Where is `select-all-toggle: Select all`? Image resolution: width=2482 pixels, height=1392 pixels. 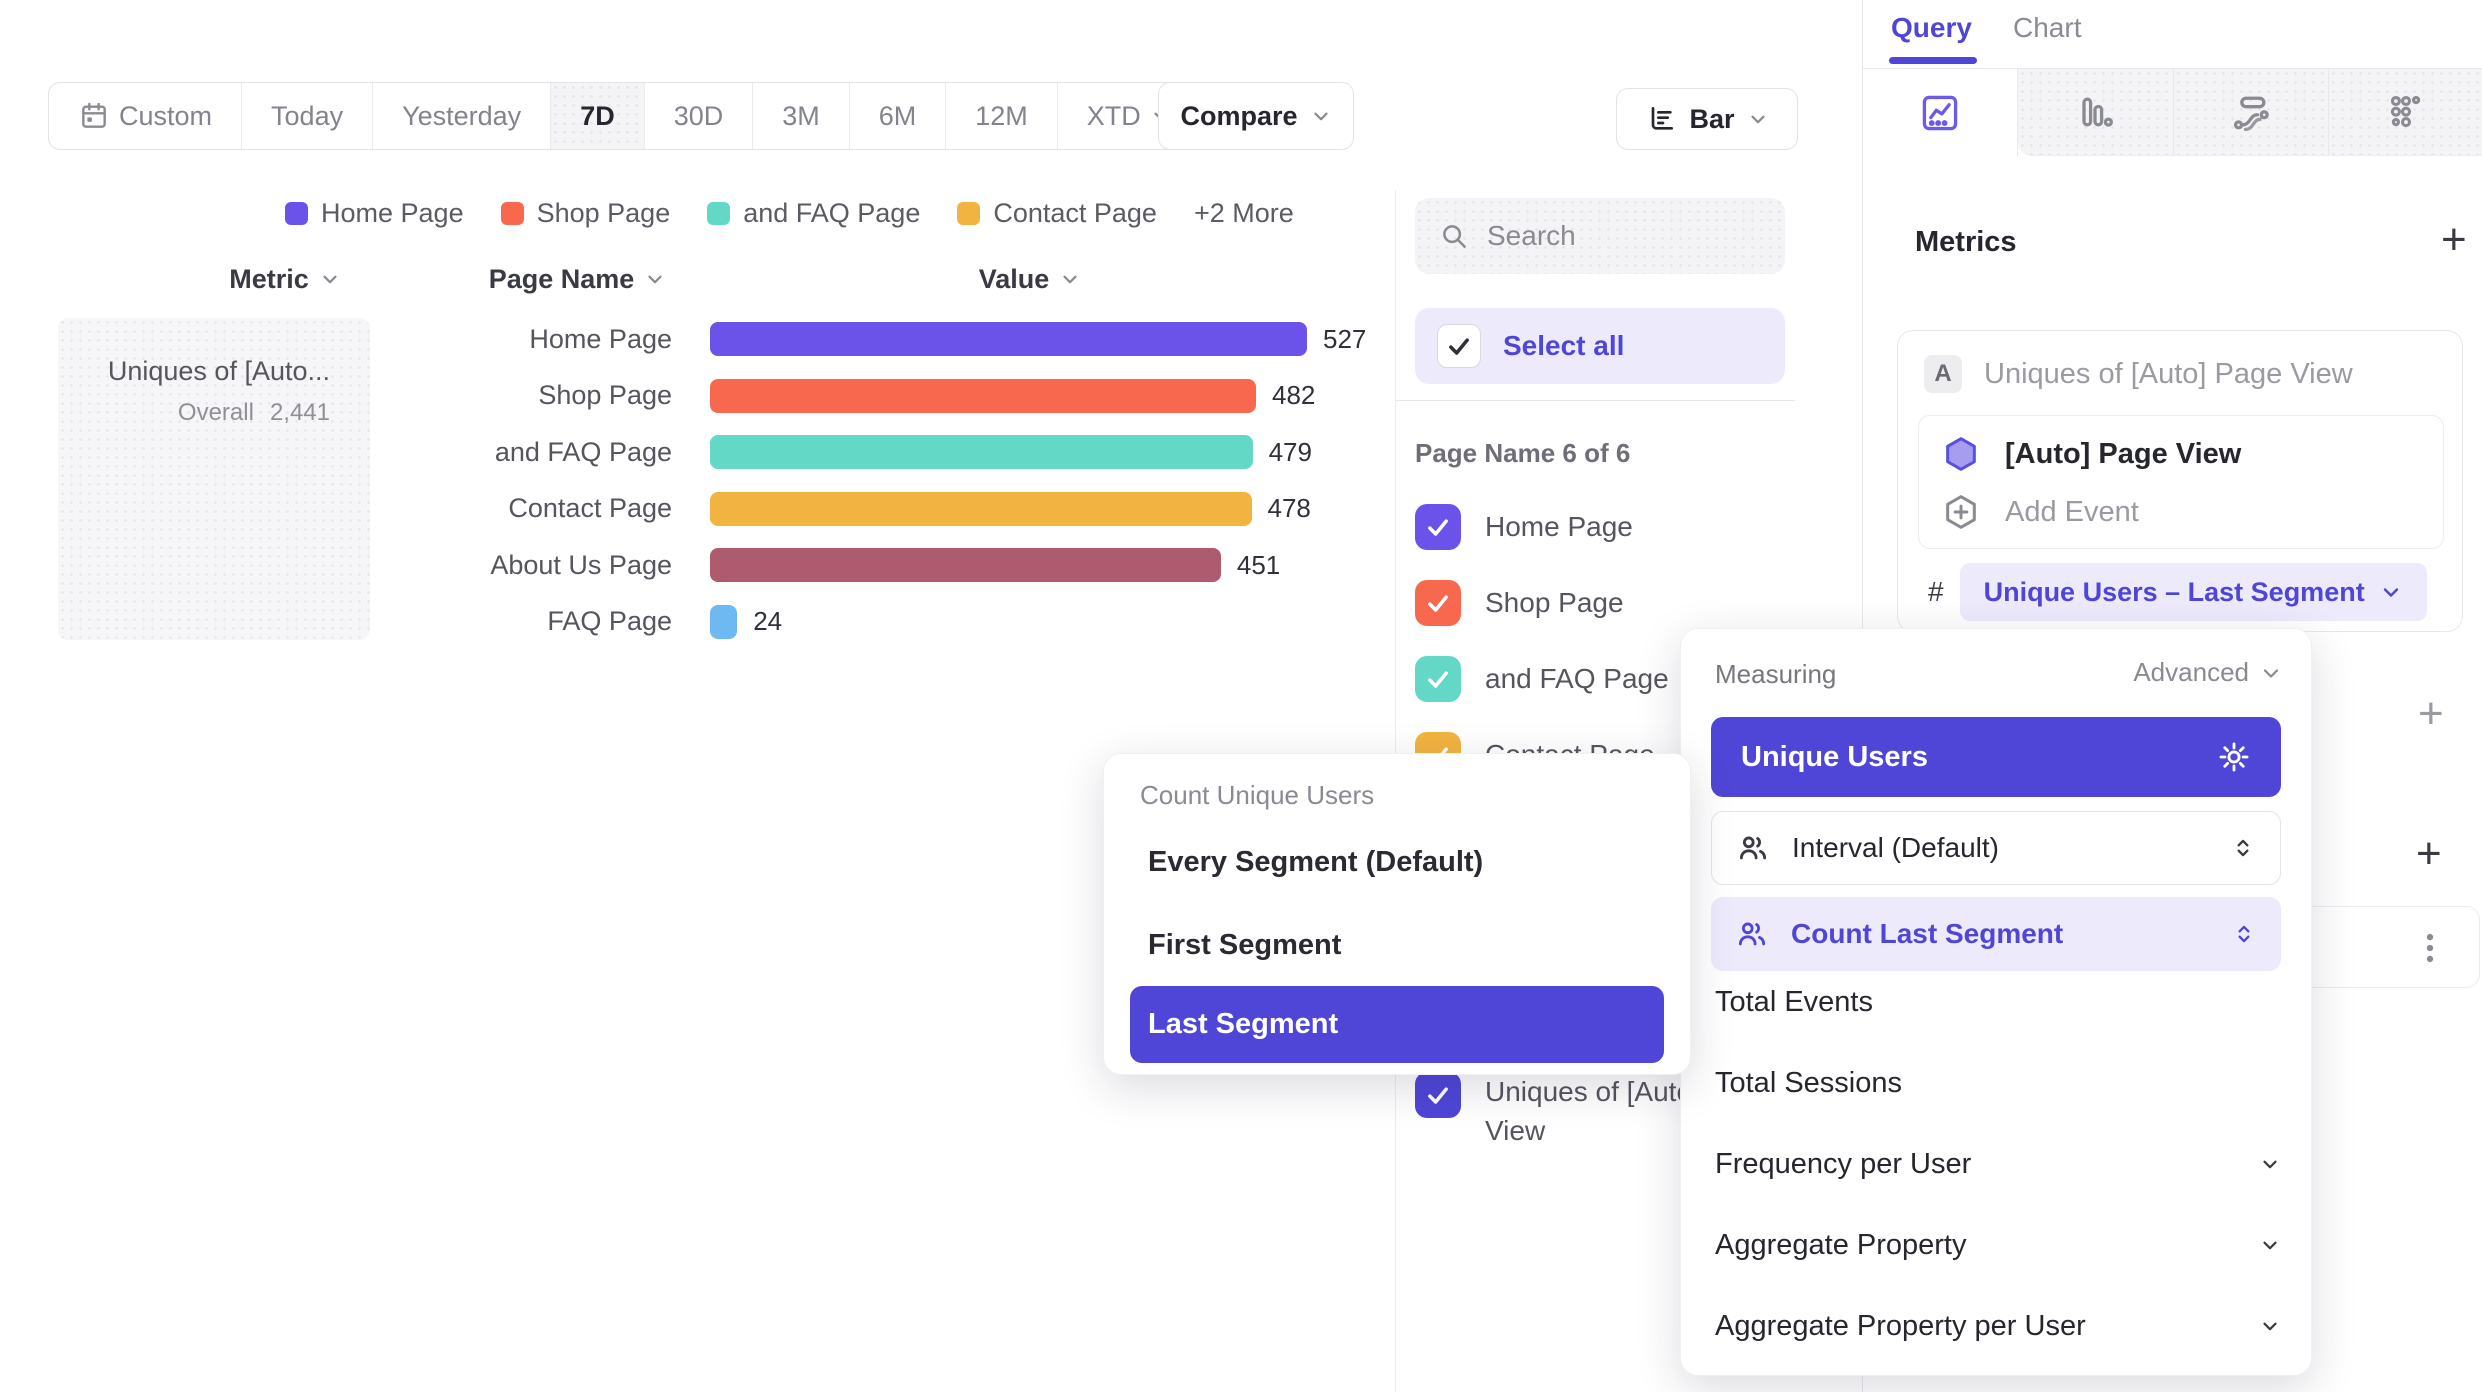 select-all-toggle: Select all is located at coordinates (1600, 346).